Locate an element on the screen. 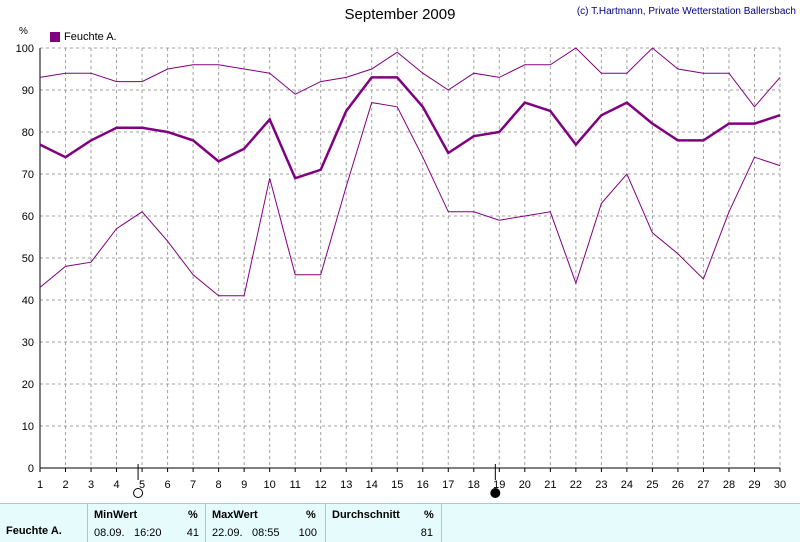 The width and height of the screenshot is (800, 542). y-tick-label: 30 is located at coordinates (28, 343).